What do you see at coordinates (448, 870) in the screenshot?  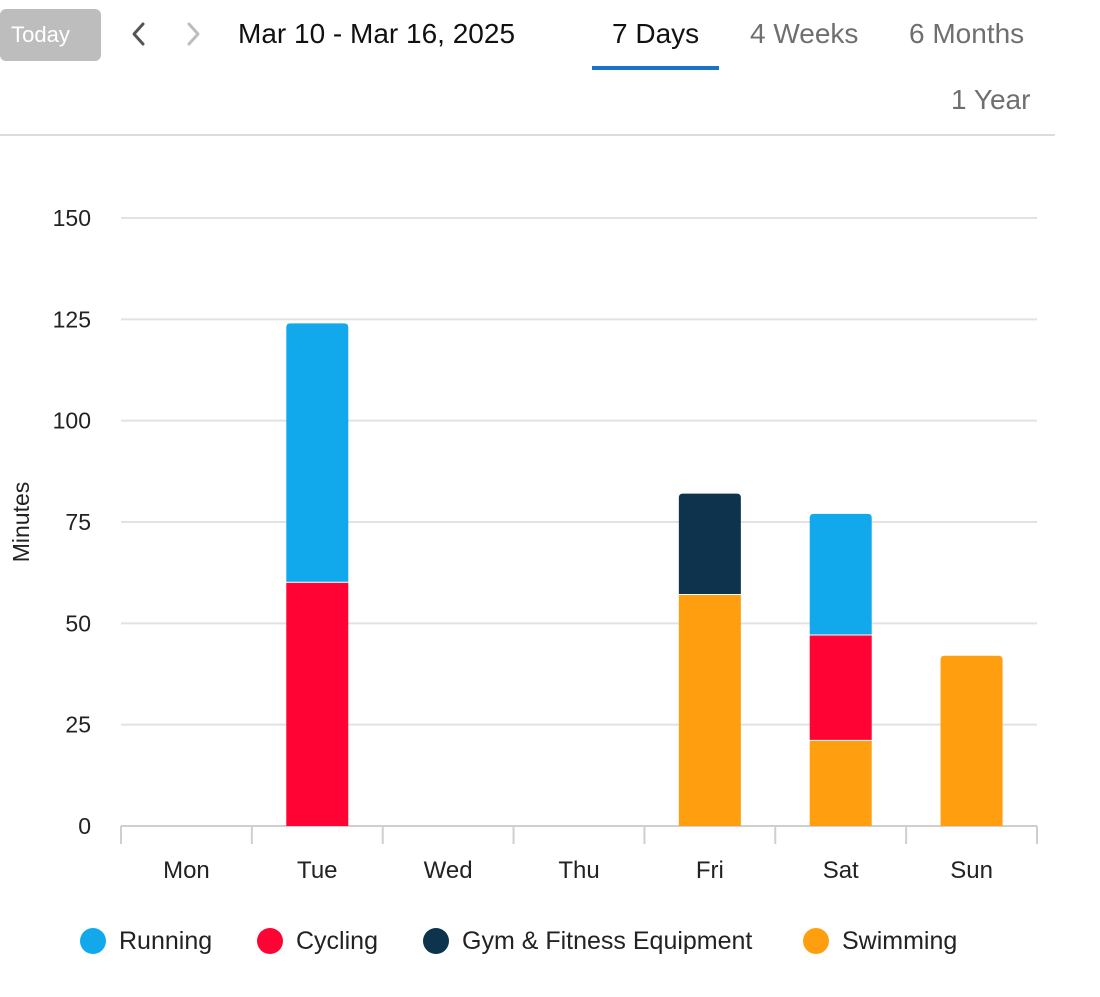 I see `x-tick-label: Wed` at bounding box center [448, 870].